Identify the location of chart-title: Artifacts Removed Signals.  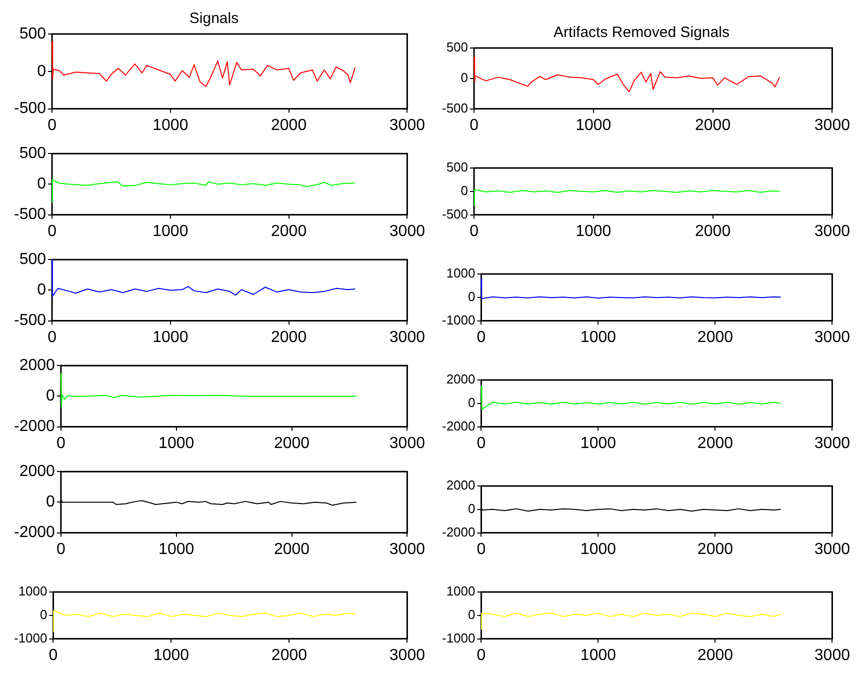
(642, 33).